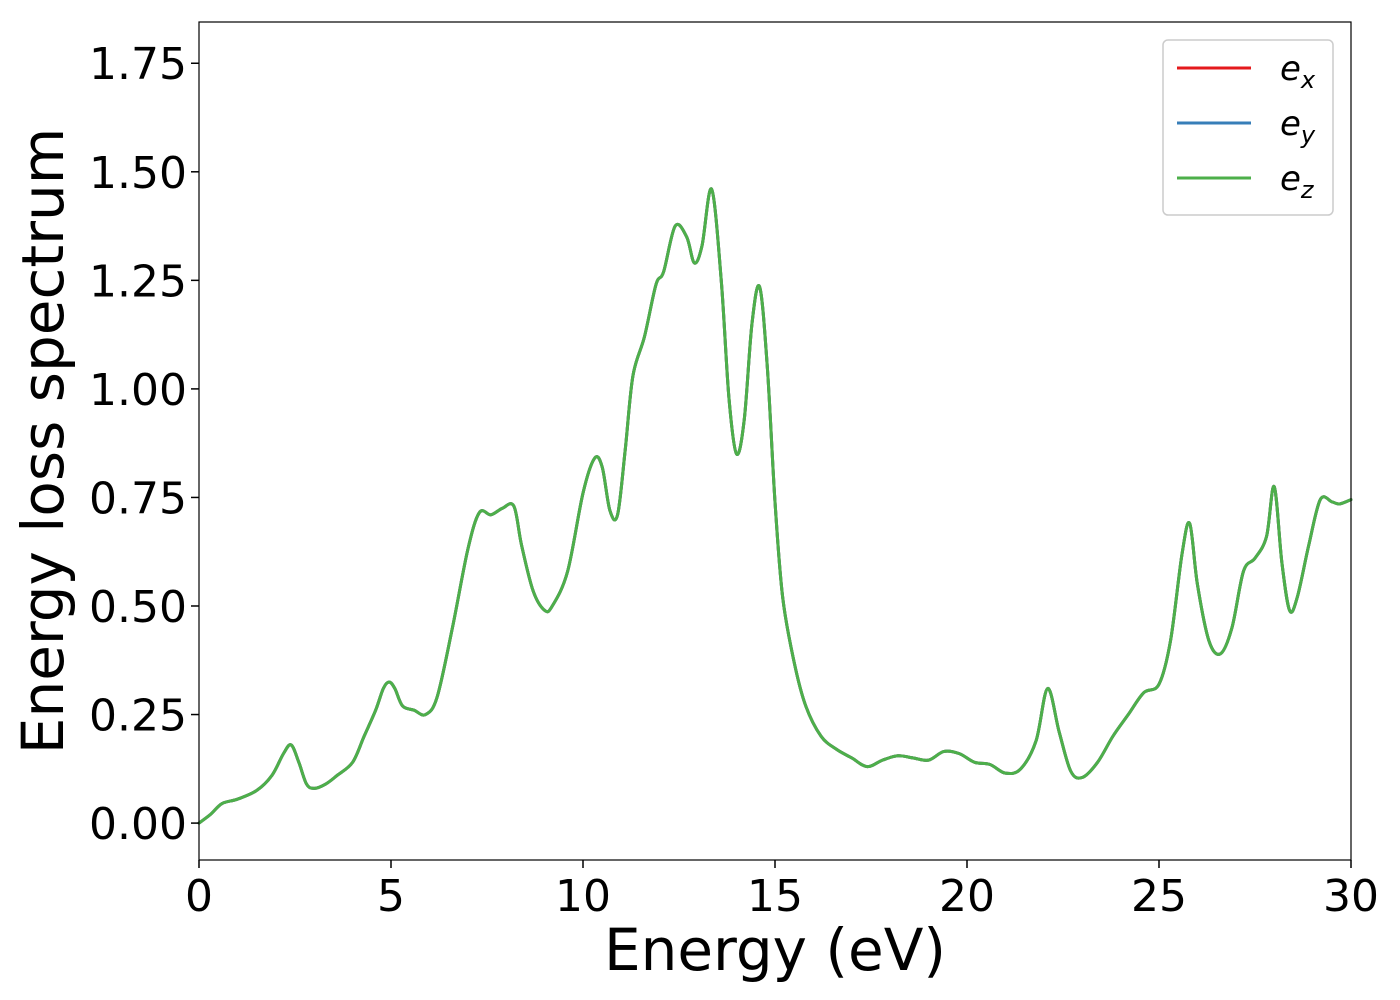  Describe the element at coordinates (391, 896) in the screenshot. I see `x-tick-label: 5` at that location.